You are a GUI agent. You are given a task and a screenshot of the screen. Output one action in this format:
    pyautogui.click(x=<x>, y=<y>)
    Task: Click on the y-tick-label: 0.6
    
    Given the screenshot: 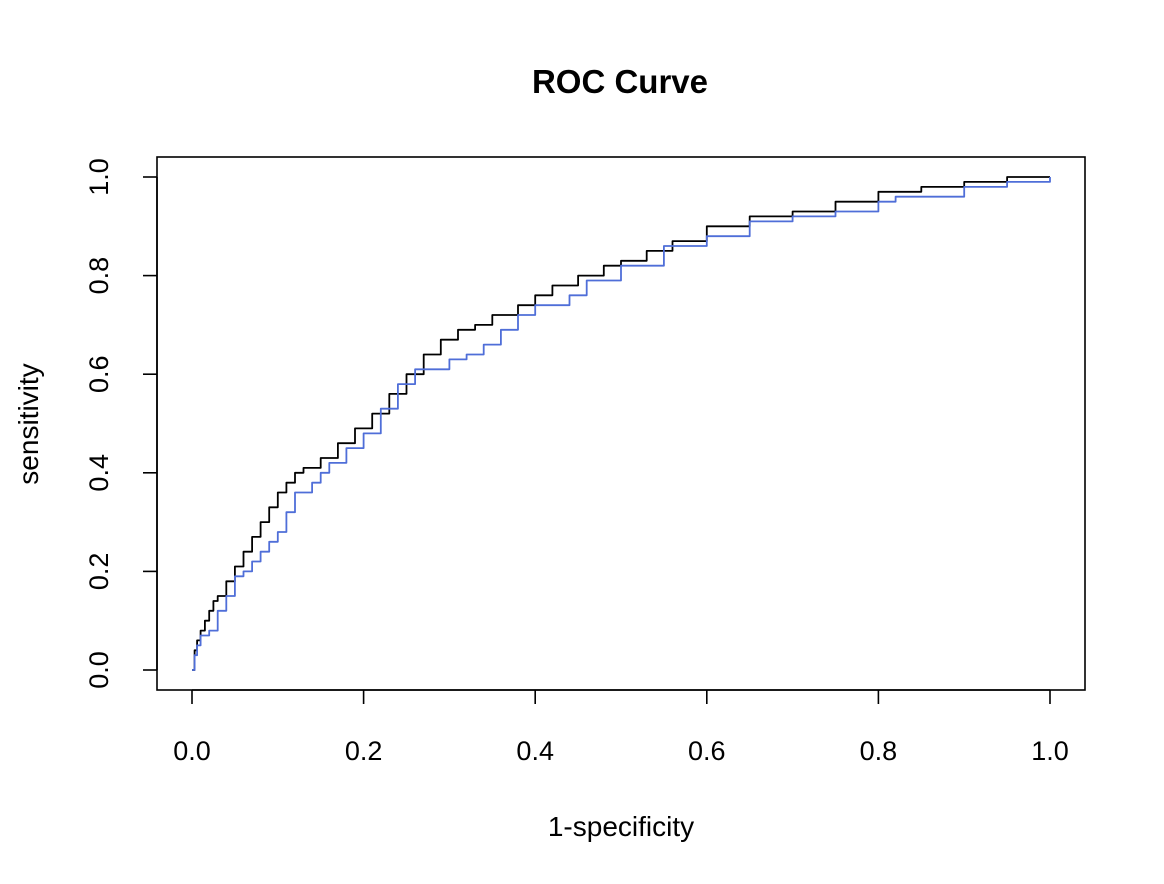 What is the action you would take?
    pyautogui.click(x=99, y=374)
    